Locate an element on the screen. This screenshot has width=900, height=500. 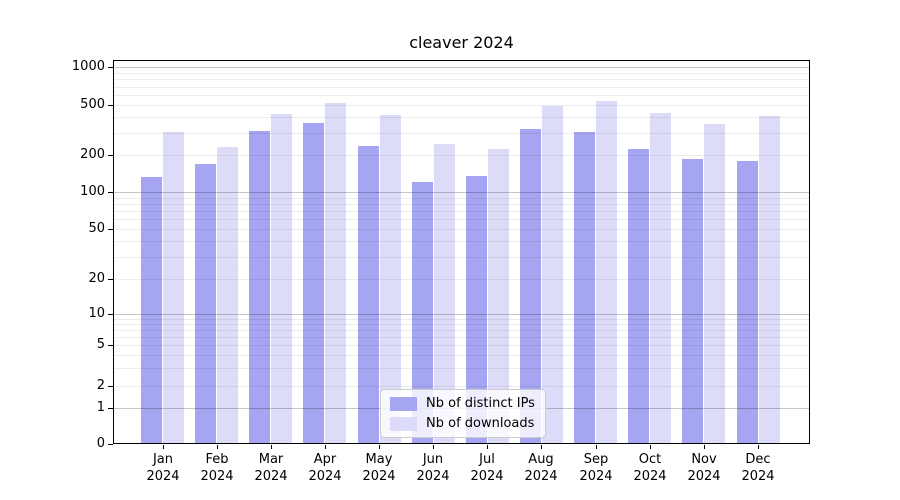
x-tick-label-jun: Jun 2024 is located at coordinates (433, 468).